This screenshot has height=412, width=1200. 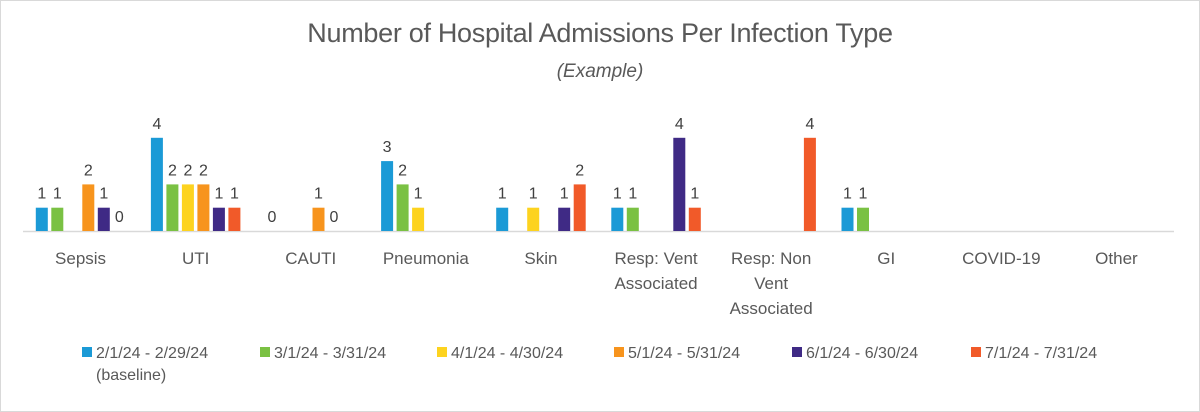 What do you see at coordinates (862, 353) in the screenshot?
I see `legend-label: 6/1/24 - 6/30/24` at bounding box center [862, 353].